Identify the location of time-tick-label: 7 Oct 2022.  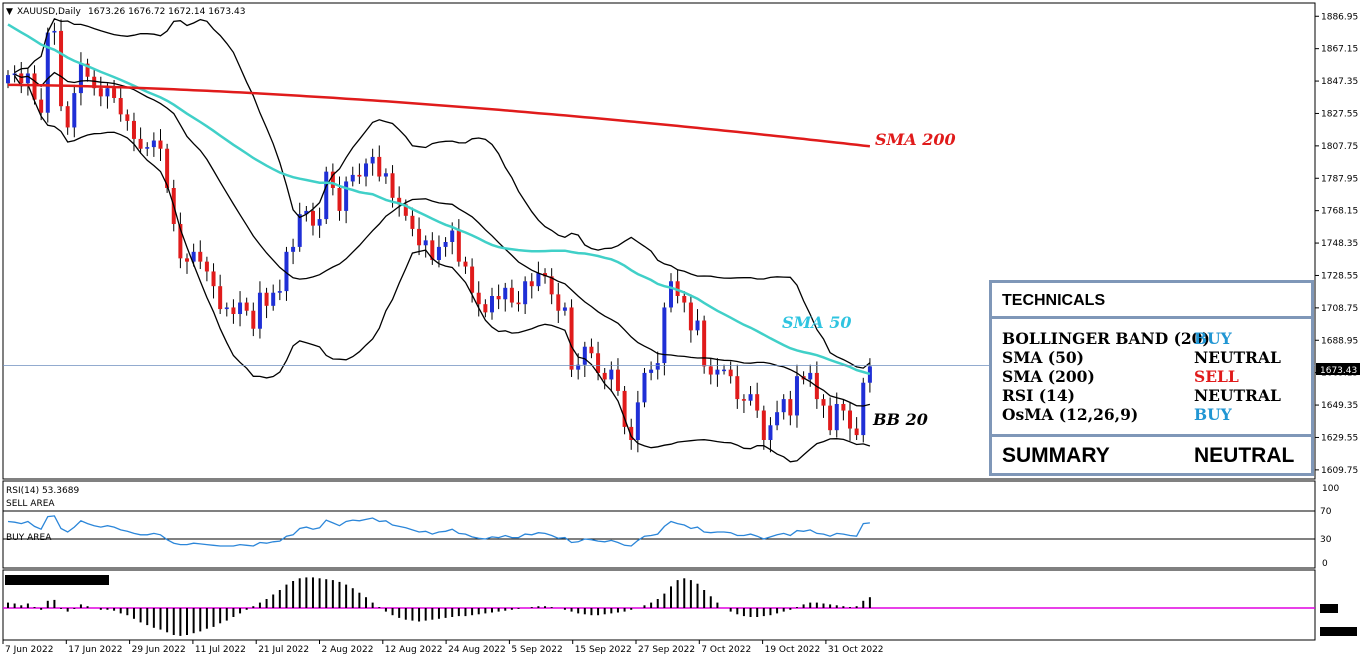
(726, 650).